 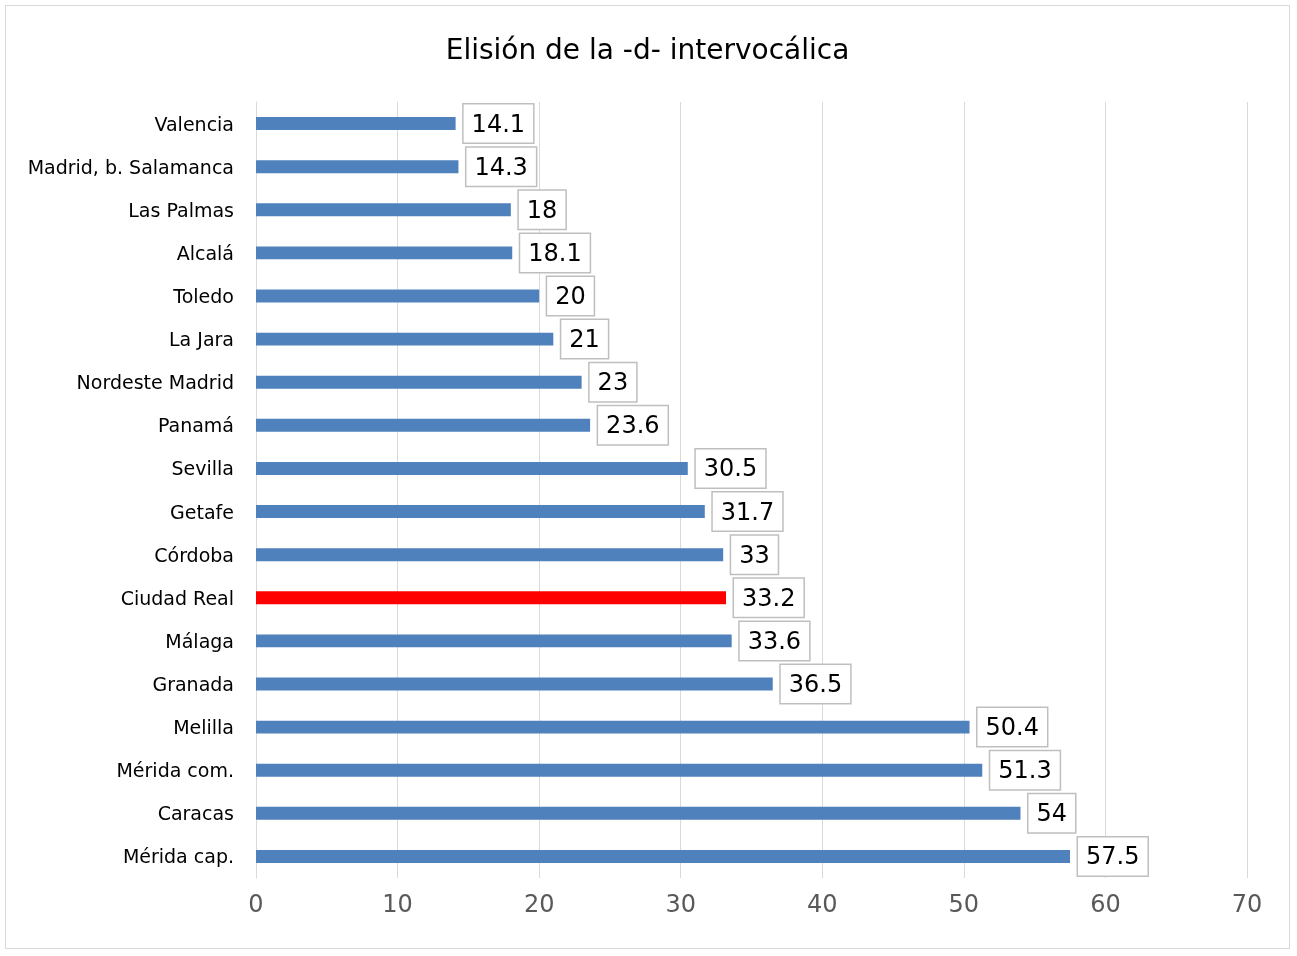 I want to click on y-tick-label: Sevilla, so click(x=202, y=468).